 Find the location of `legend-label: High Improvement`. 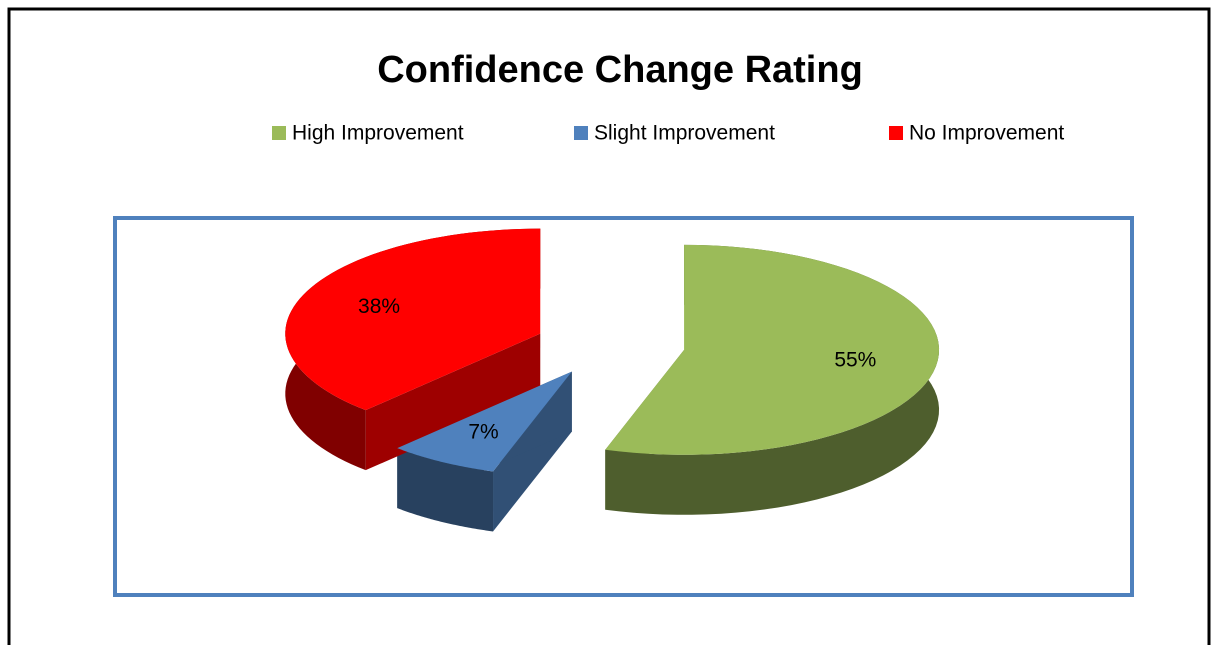

legend-label: High Improvement is located at coordinates (378, 133).